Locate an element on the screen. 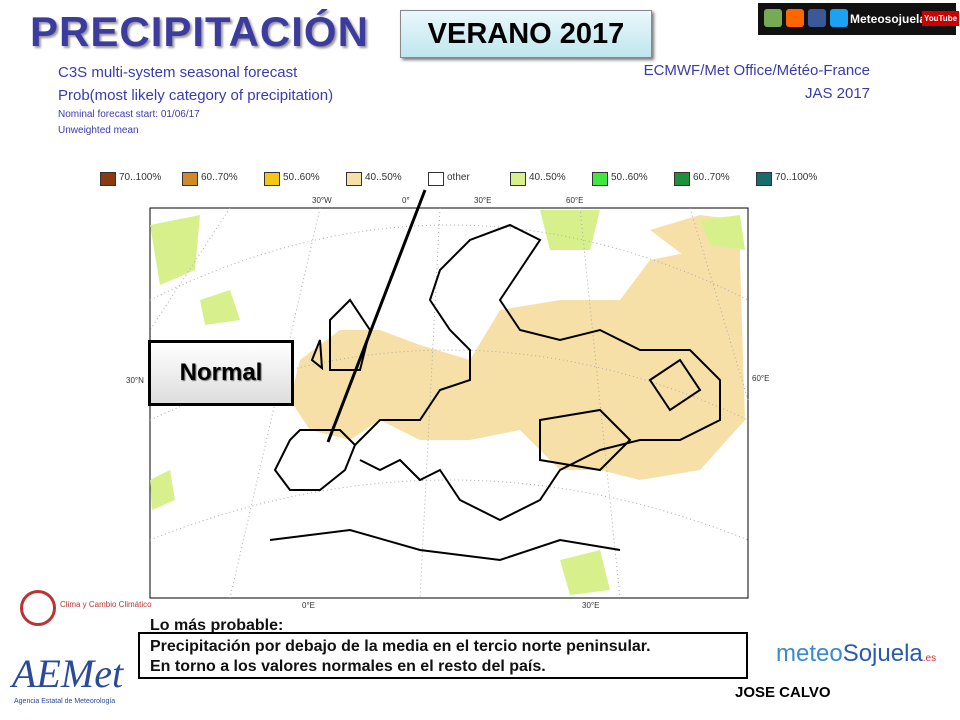  brand-part: meteo is located at coordinates (809, 653).